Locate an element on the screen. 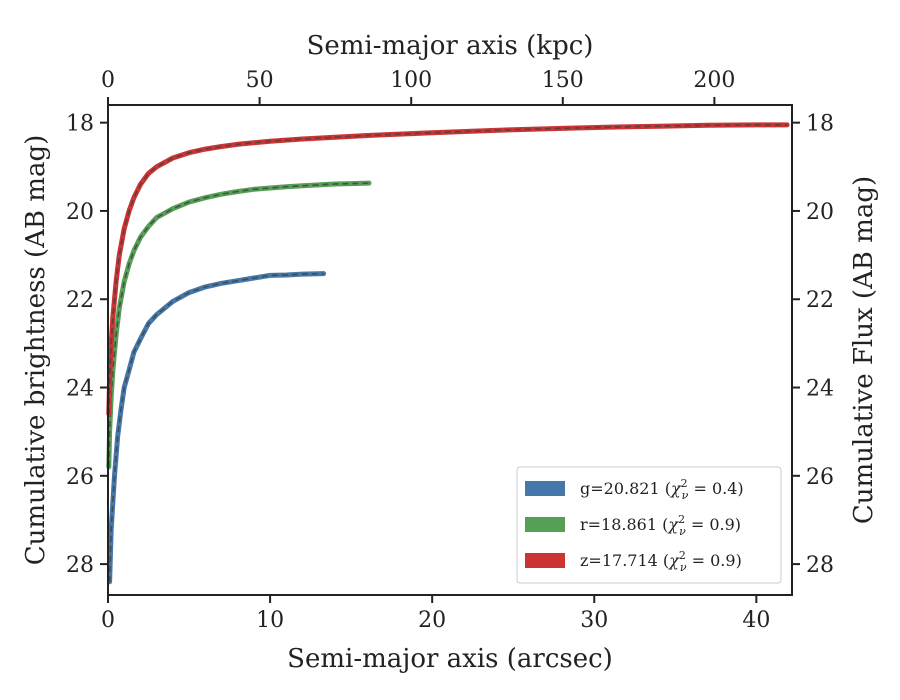 Image resolution: width=900 pixels, height=700 pixels. x-axis-title: Semi-major axis (arcsec) is located at coordinates (450, 659).